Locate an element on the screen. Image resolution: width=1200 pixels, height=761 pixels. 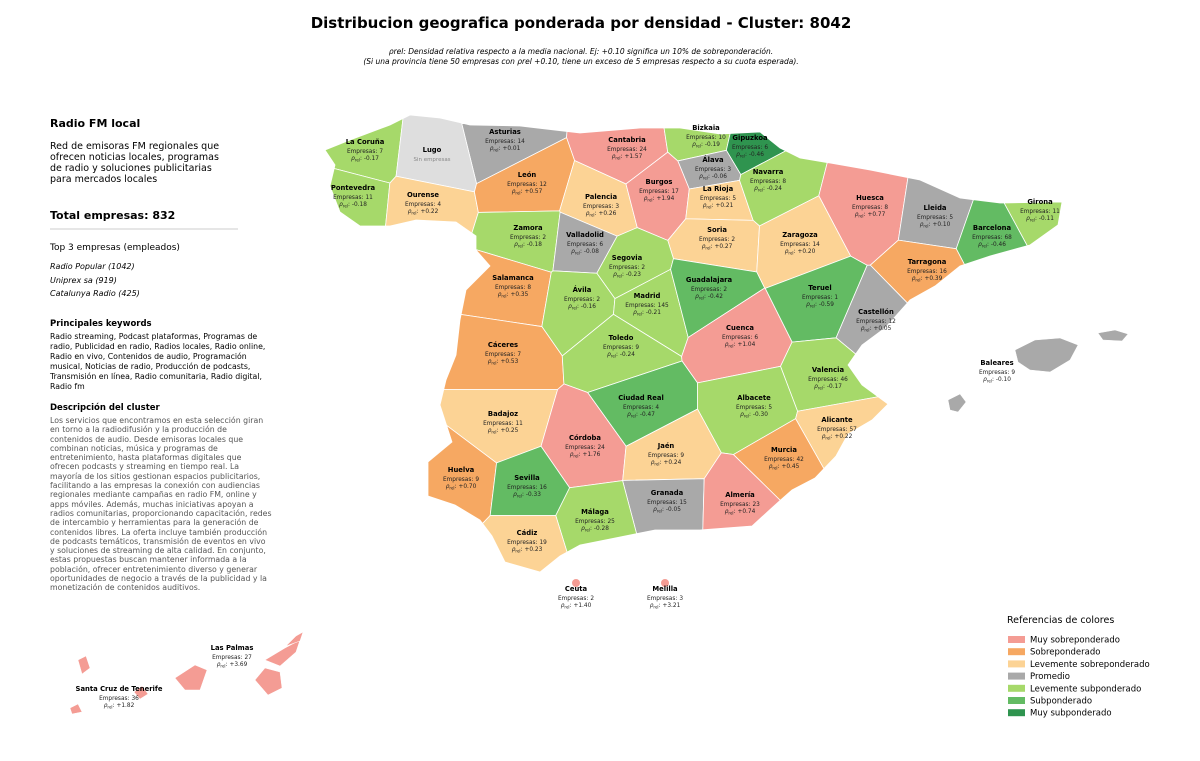
count-value: 11 is located at coordinates (1056, 212).